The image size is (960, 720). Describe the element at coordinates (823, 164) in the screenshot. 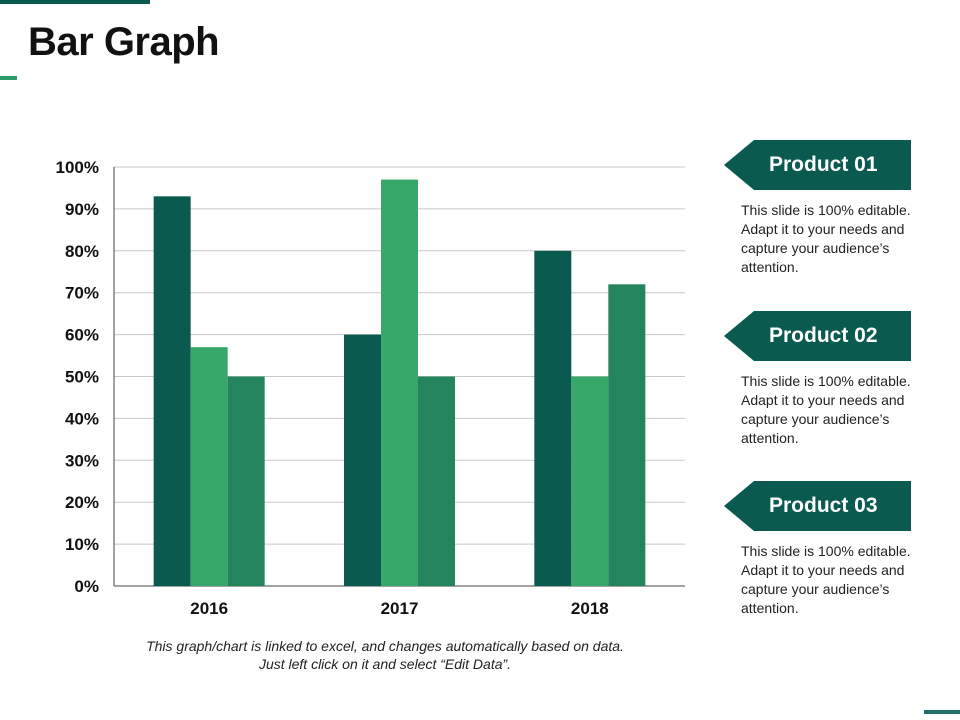

I see `legend-label-product-01: Product 01` at that location.